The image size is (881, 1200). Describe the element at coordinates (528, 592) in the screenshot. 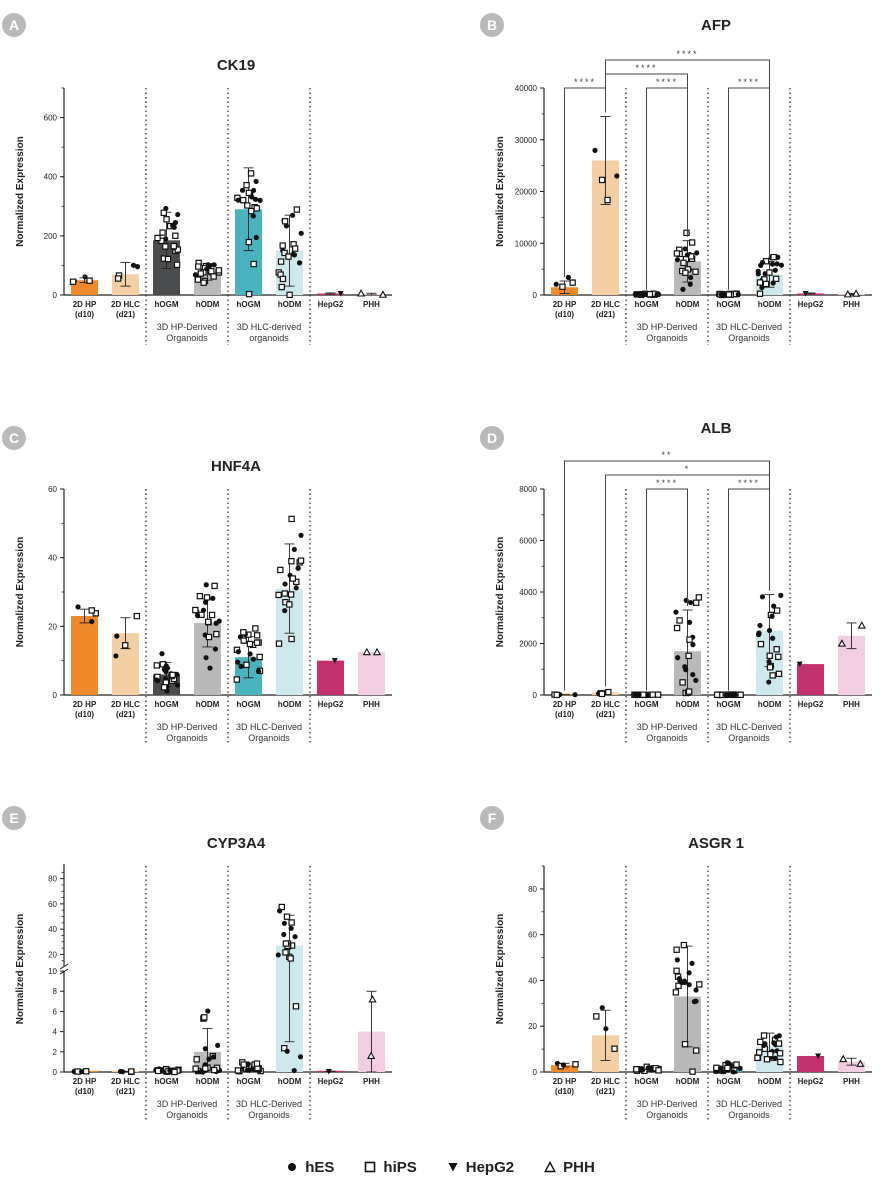

I see `y-tick-label: 4000` at that location.